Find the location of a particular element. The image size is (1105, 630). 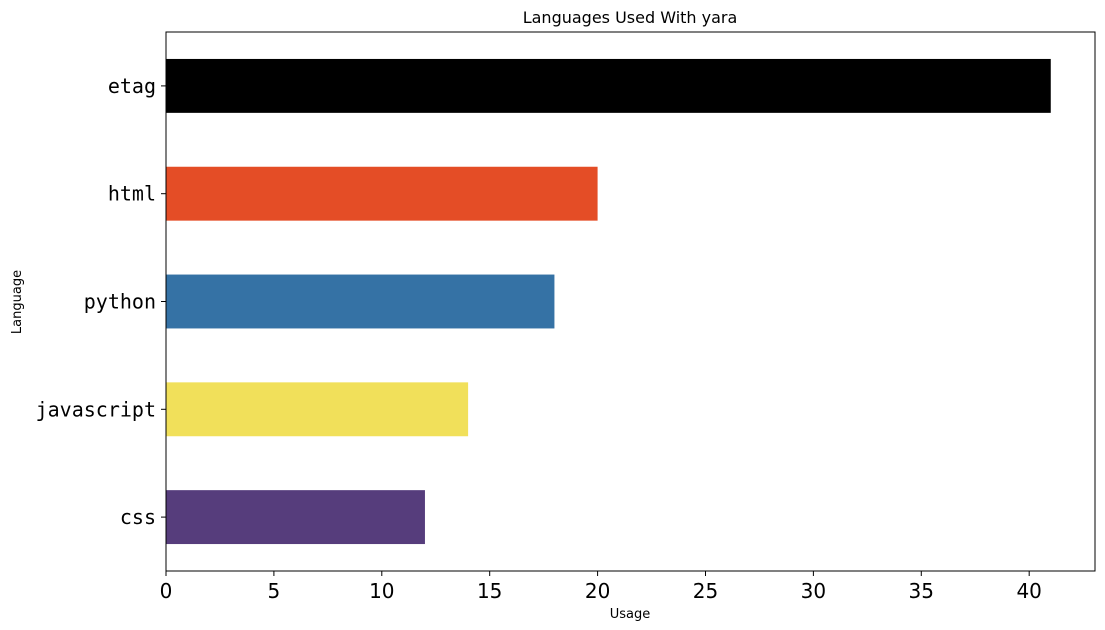

chart-title: Languages Used With yara is located at coordinates (630, 17).